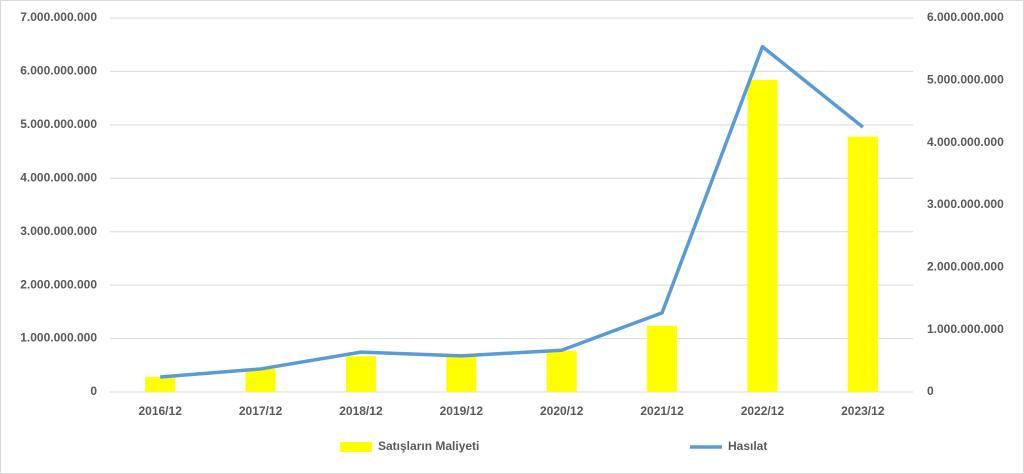 Image resolution: width=1024 pixels, height=474 pixels. What do you see at coordinates (965, 80) in the screenshot?
I see `y2-tick-label: 5.000.000.000` at bounding box center [965, 80].